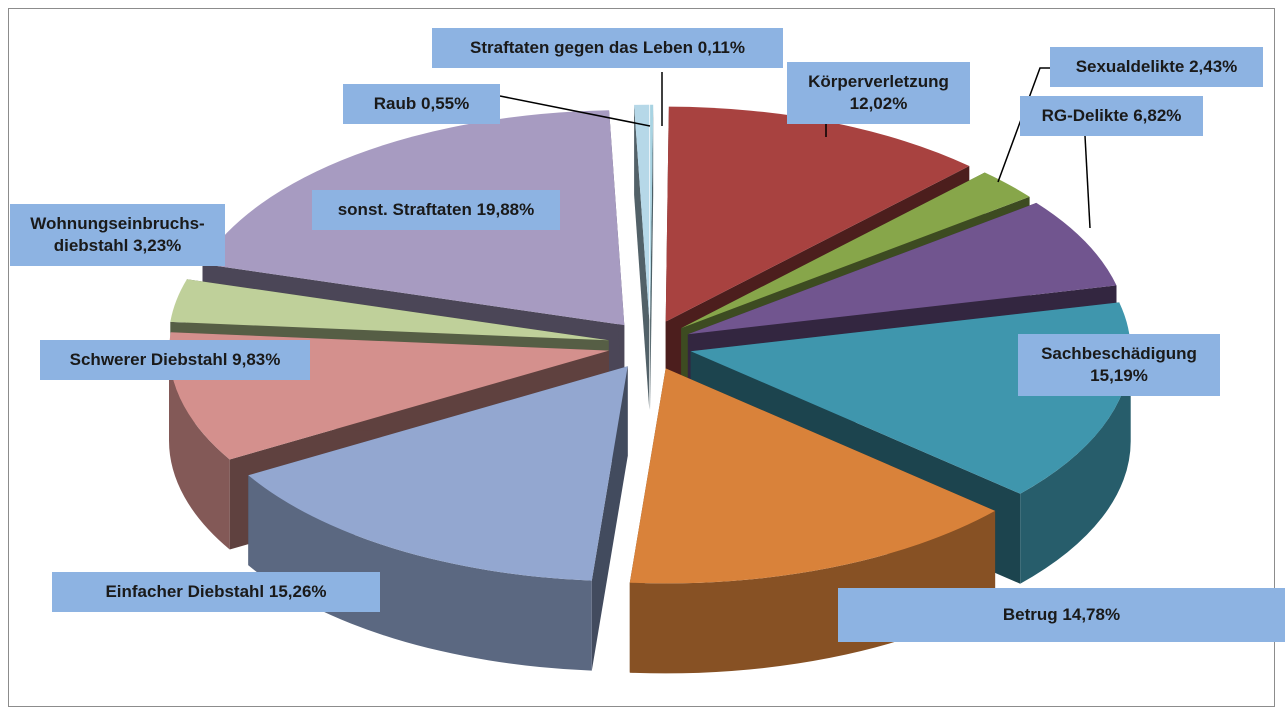 The width and height of the screenshot is (1285, 717). Describe the element at coordinates (1130, 66) in the screenshot. I see `label-category: Sexualdelikte` at that location.